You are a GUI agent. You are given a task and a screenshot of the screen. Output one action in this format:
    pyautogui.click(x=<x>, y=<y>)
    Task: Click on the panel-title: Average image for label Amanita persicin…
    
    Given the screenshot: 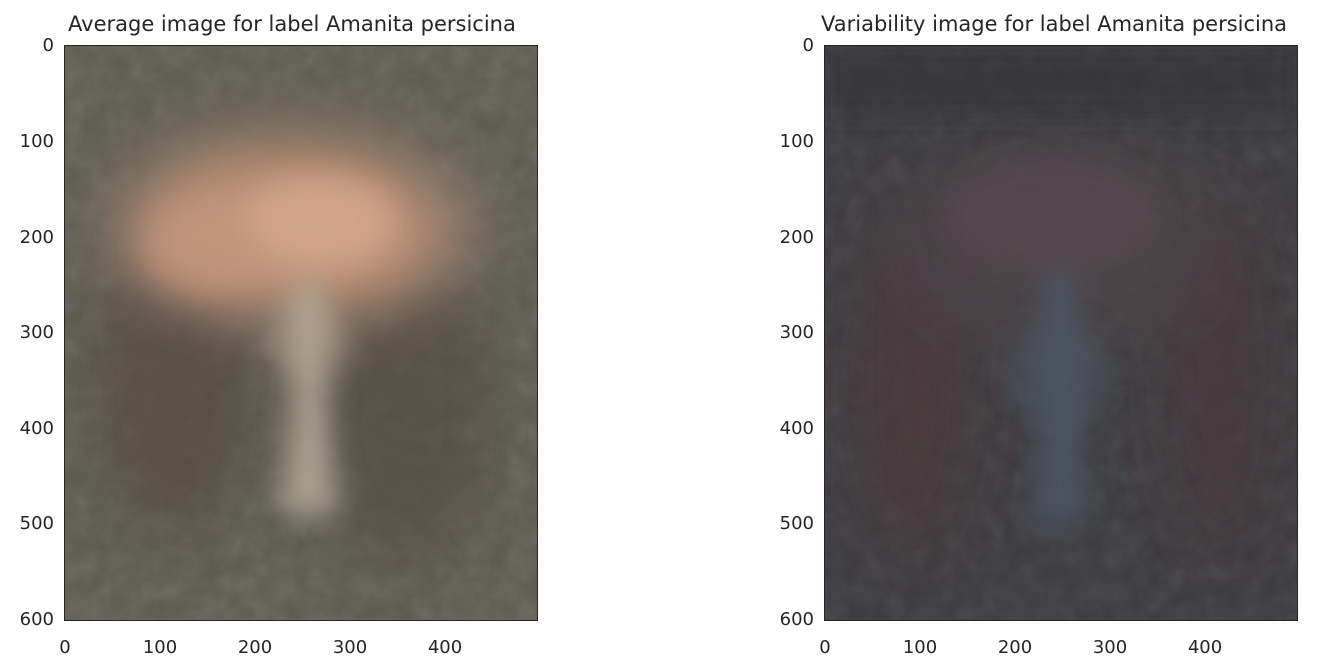 What is the action you would take?
    pyautogui.click(x=292, y=24)
    